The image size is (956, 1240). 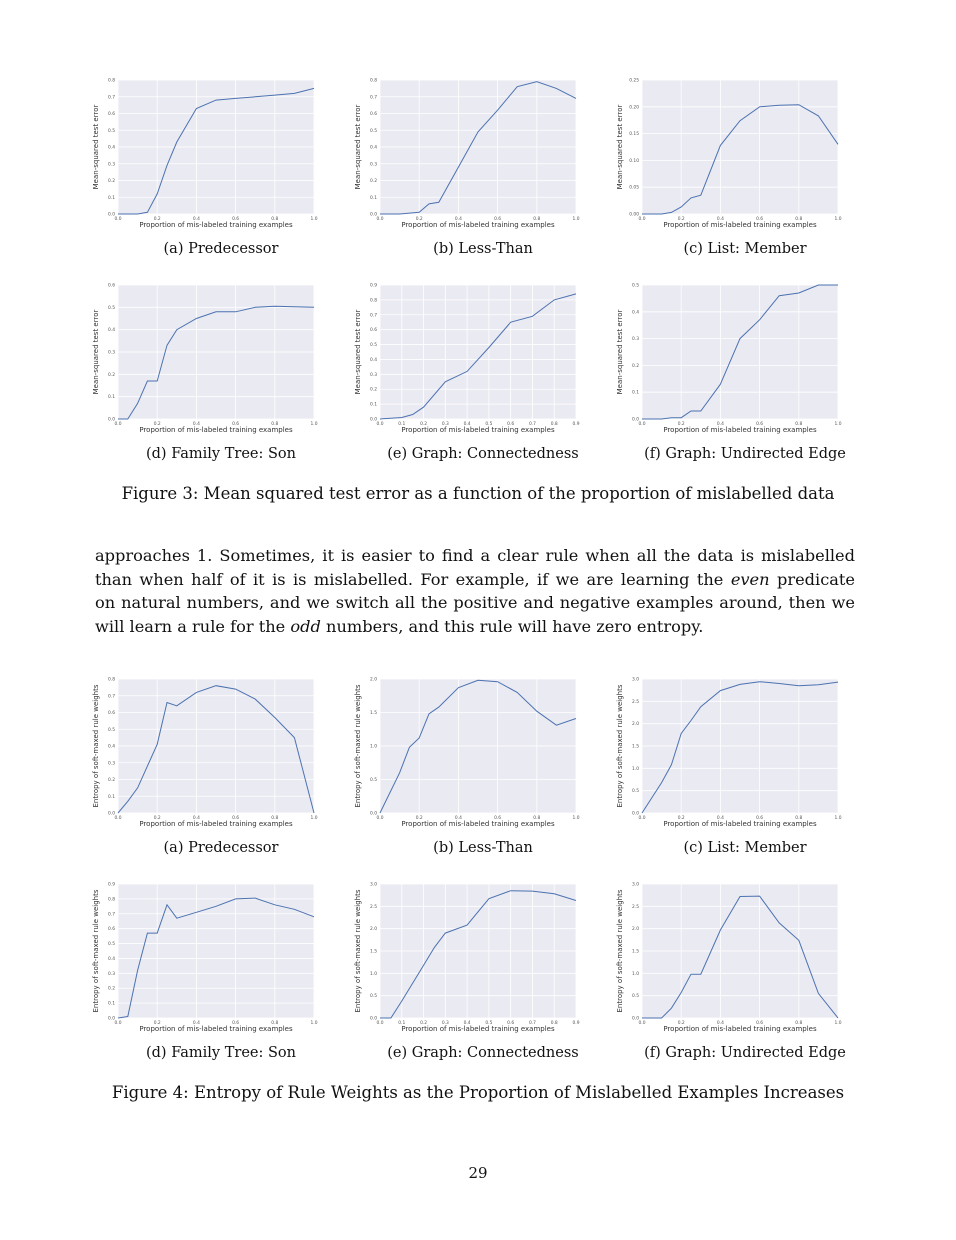 What do you see at coordinates (634, 107) in the screenshot?
I see `y-tick-label: 0.20` at bounding box center [634, 107].